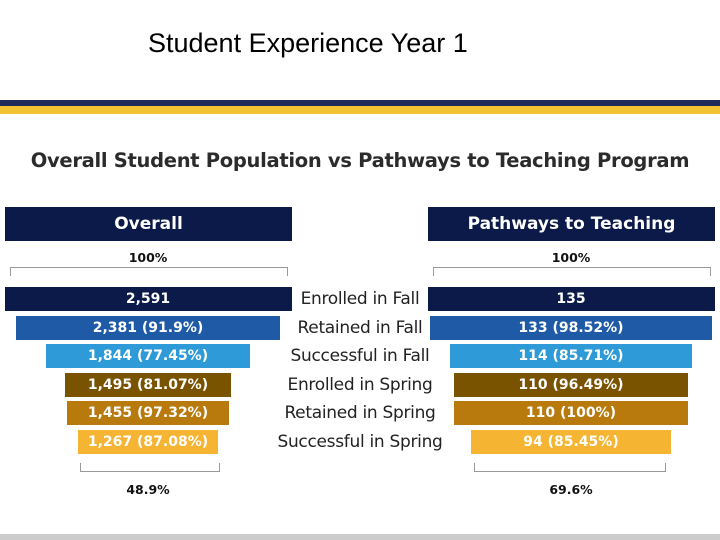 The image size is (720, 540). What do you see at coordinates (570, 467) in the screenshot?
I see `pathways-bottom-bracket` at bounding box center [570, 467].